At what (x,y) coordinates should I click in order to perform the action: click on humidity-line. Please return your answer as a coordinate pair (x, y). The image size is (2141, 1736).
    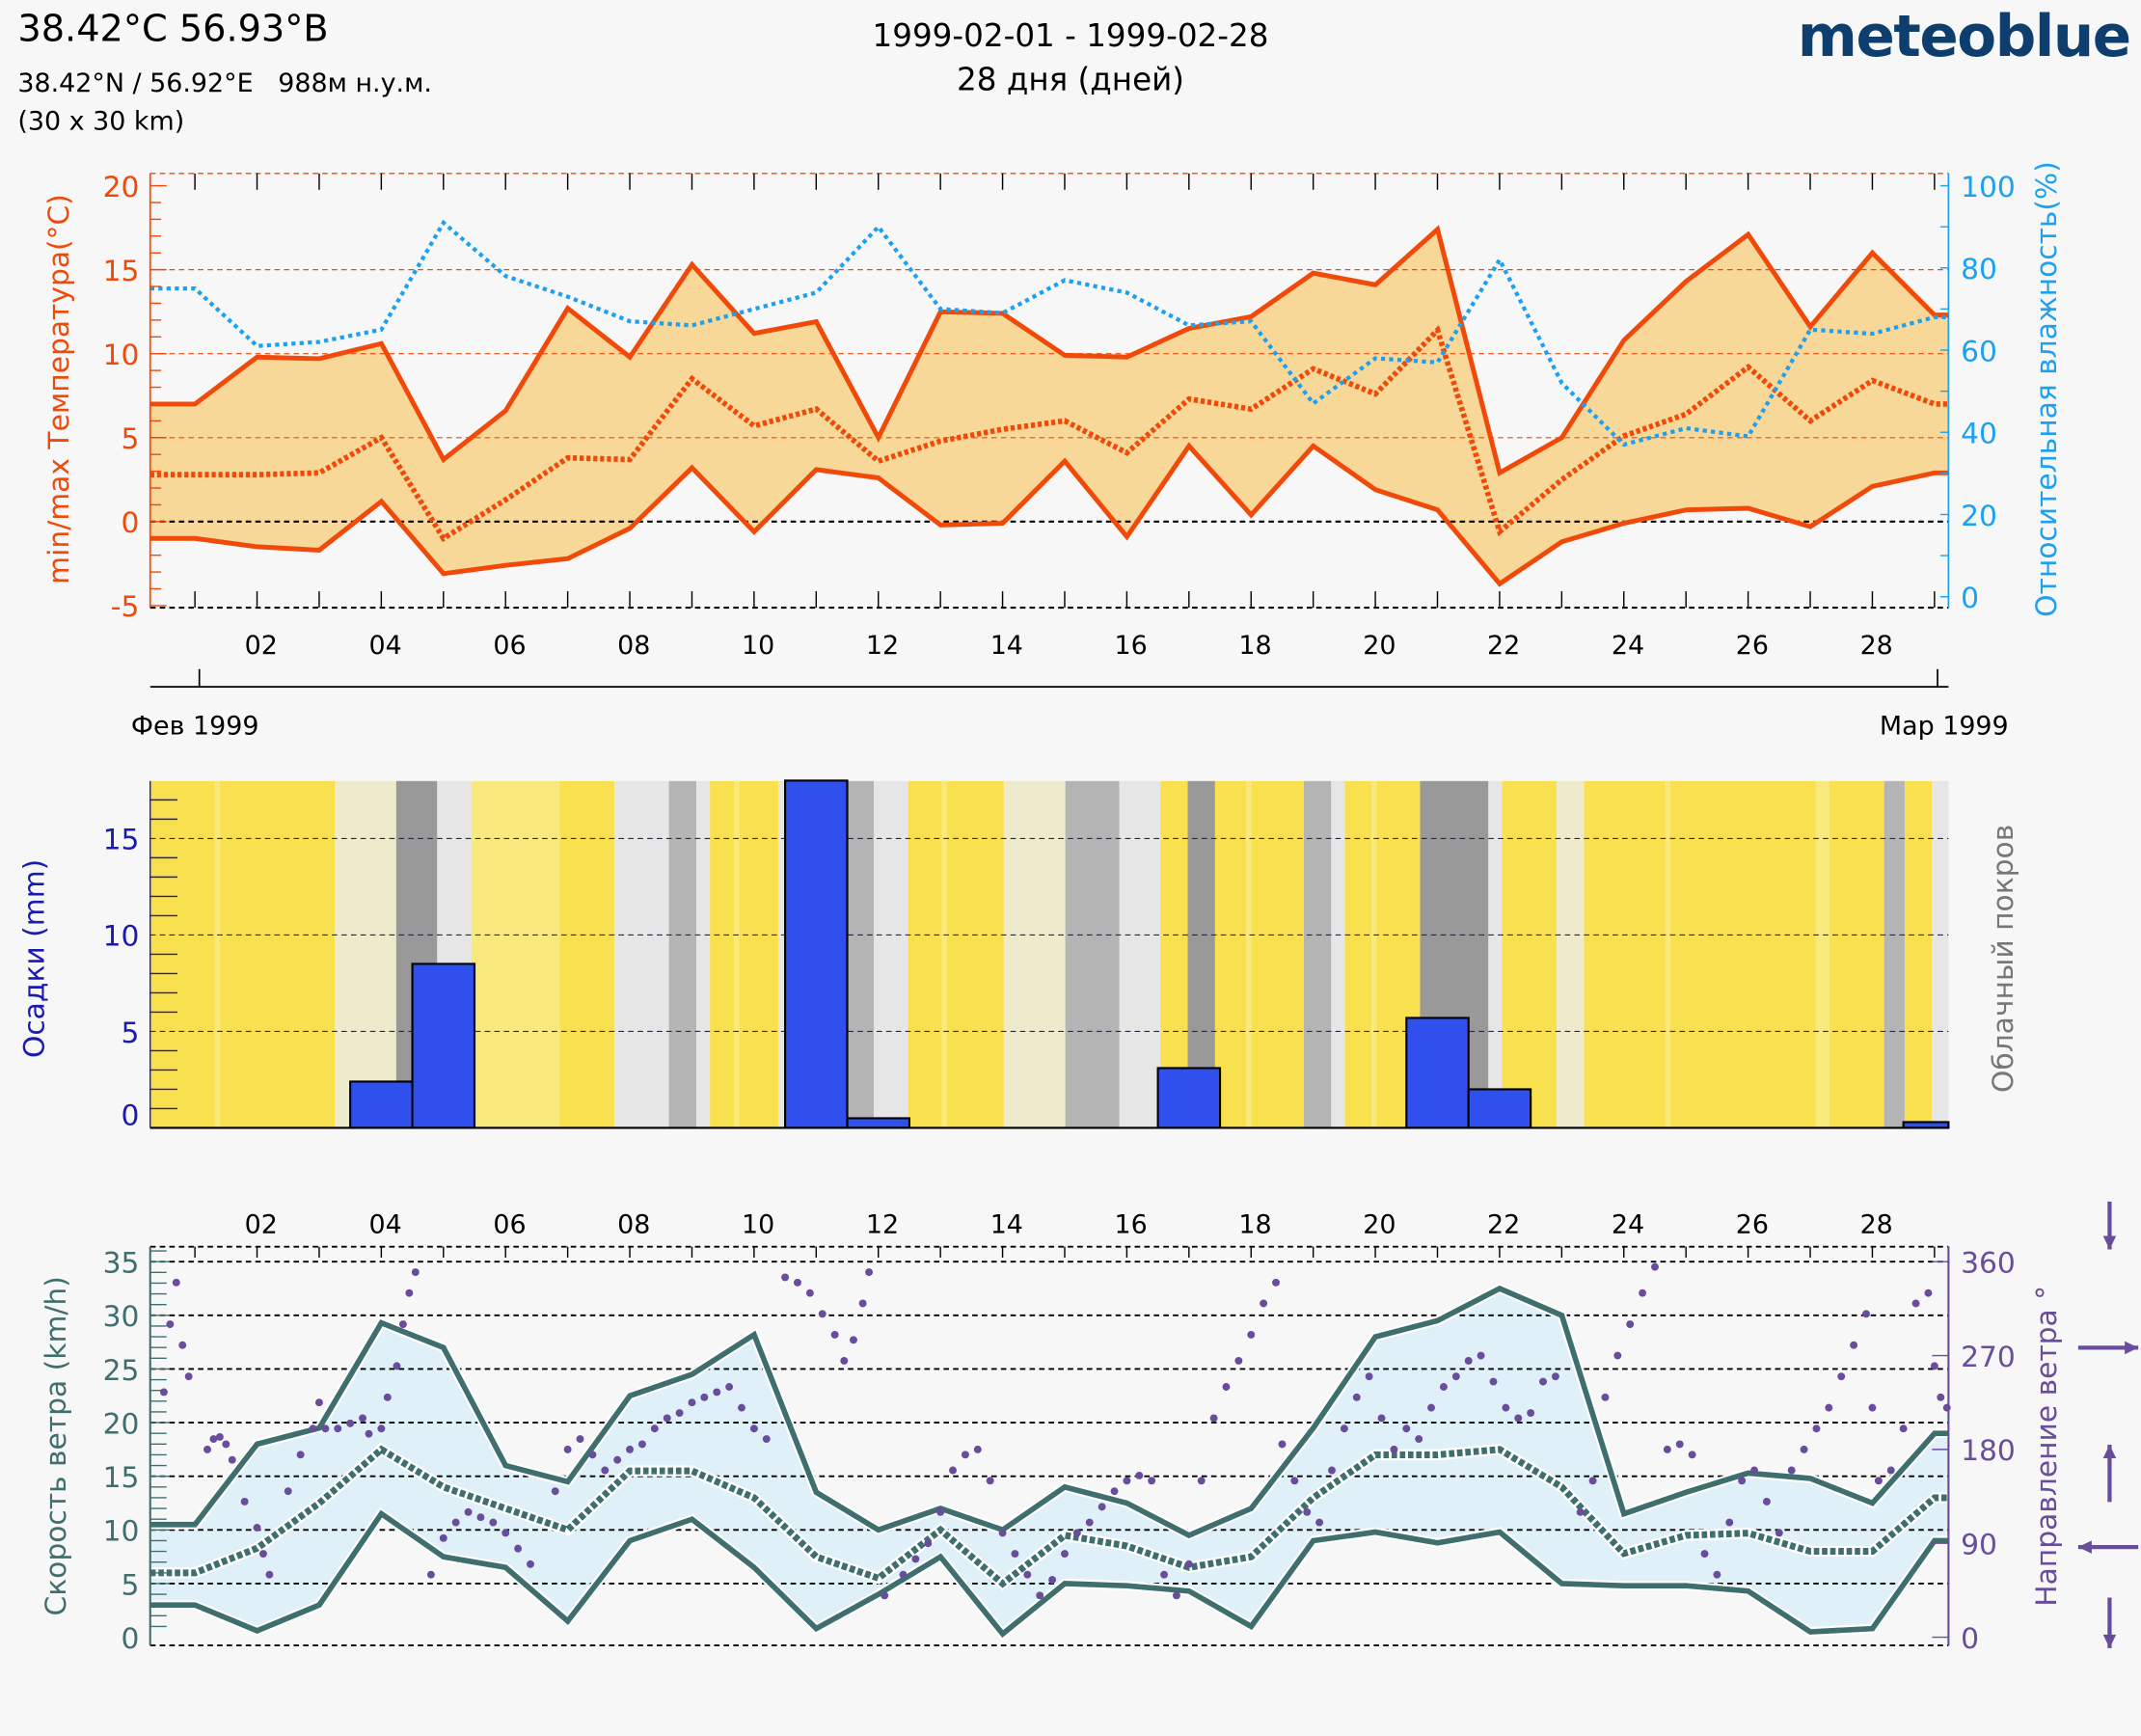
    Looking at the image, I should click on (1049, 334).